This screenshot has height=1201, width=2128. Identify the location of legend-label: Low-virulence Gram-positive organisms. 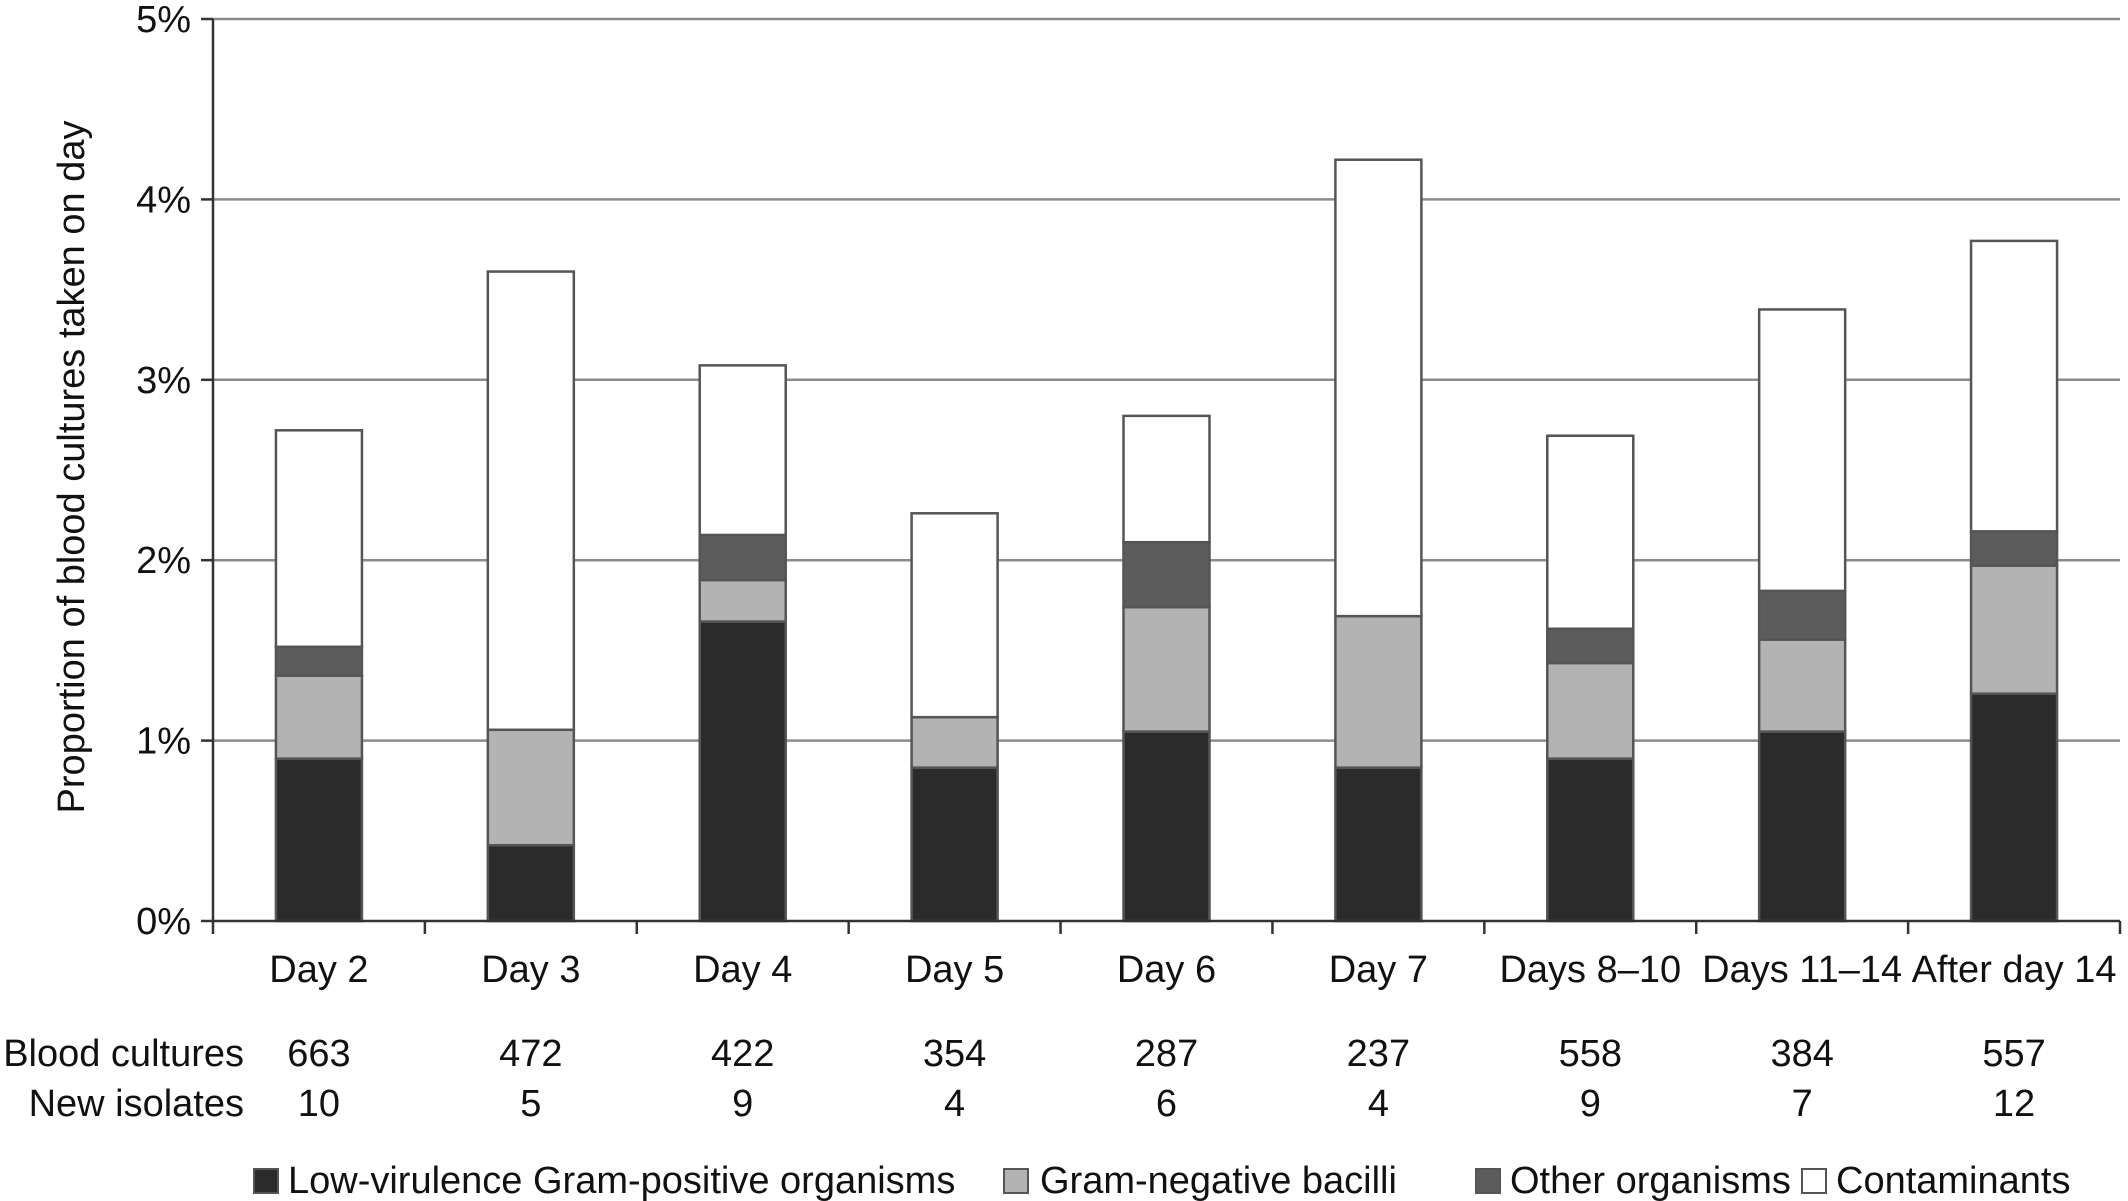
(621, 1180).